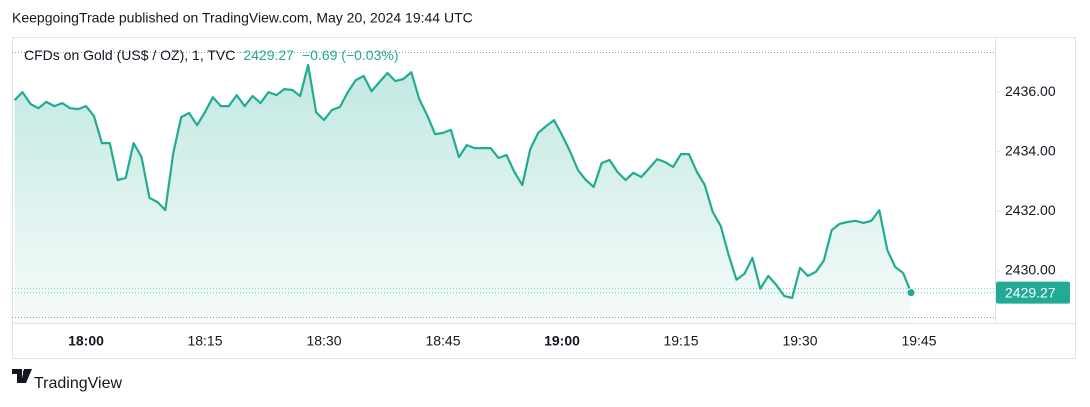 Image resolution: width=1090 pixels, height=407 pixels. I want to click on x-tick-label: 19:15, so click(680, 341).